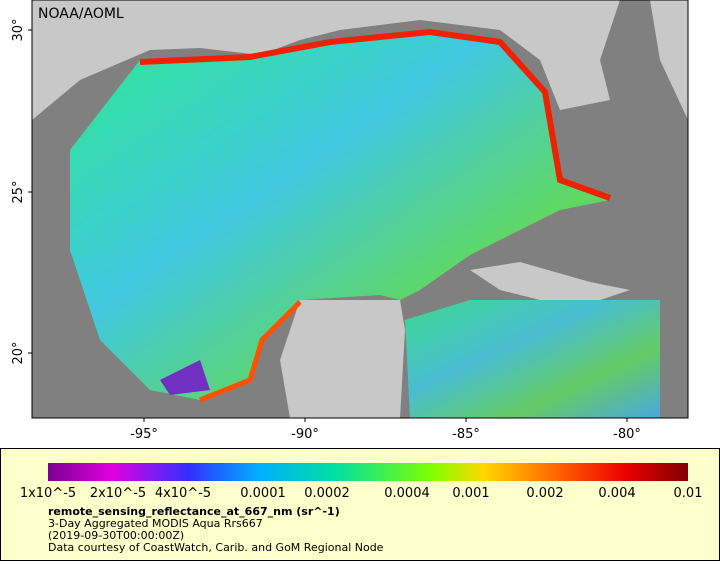 The height and width of the screenshot is (565, 720). Describe the element at coordinates (627, 434) in the screenshot. I see `lon-label: -80°` at that location.